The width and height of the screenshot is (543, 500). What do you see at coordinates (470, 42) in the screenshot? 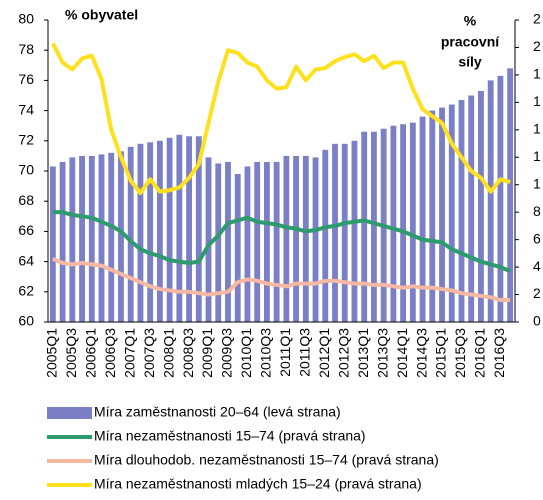
I see `y2-axis-label: pracovní` at bounding box center [470, 42].